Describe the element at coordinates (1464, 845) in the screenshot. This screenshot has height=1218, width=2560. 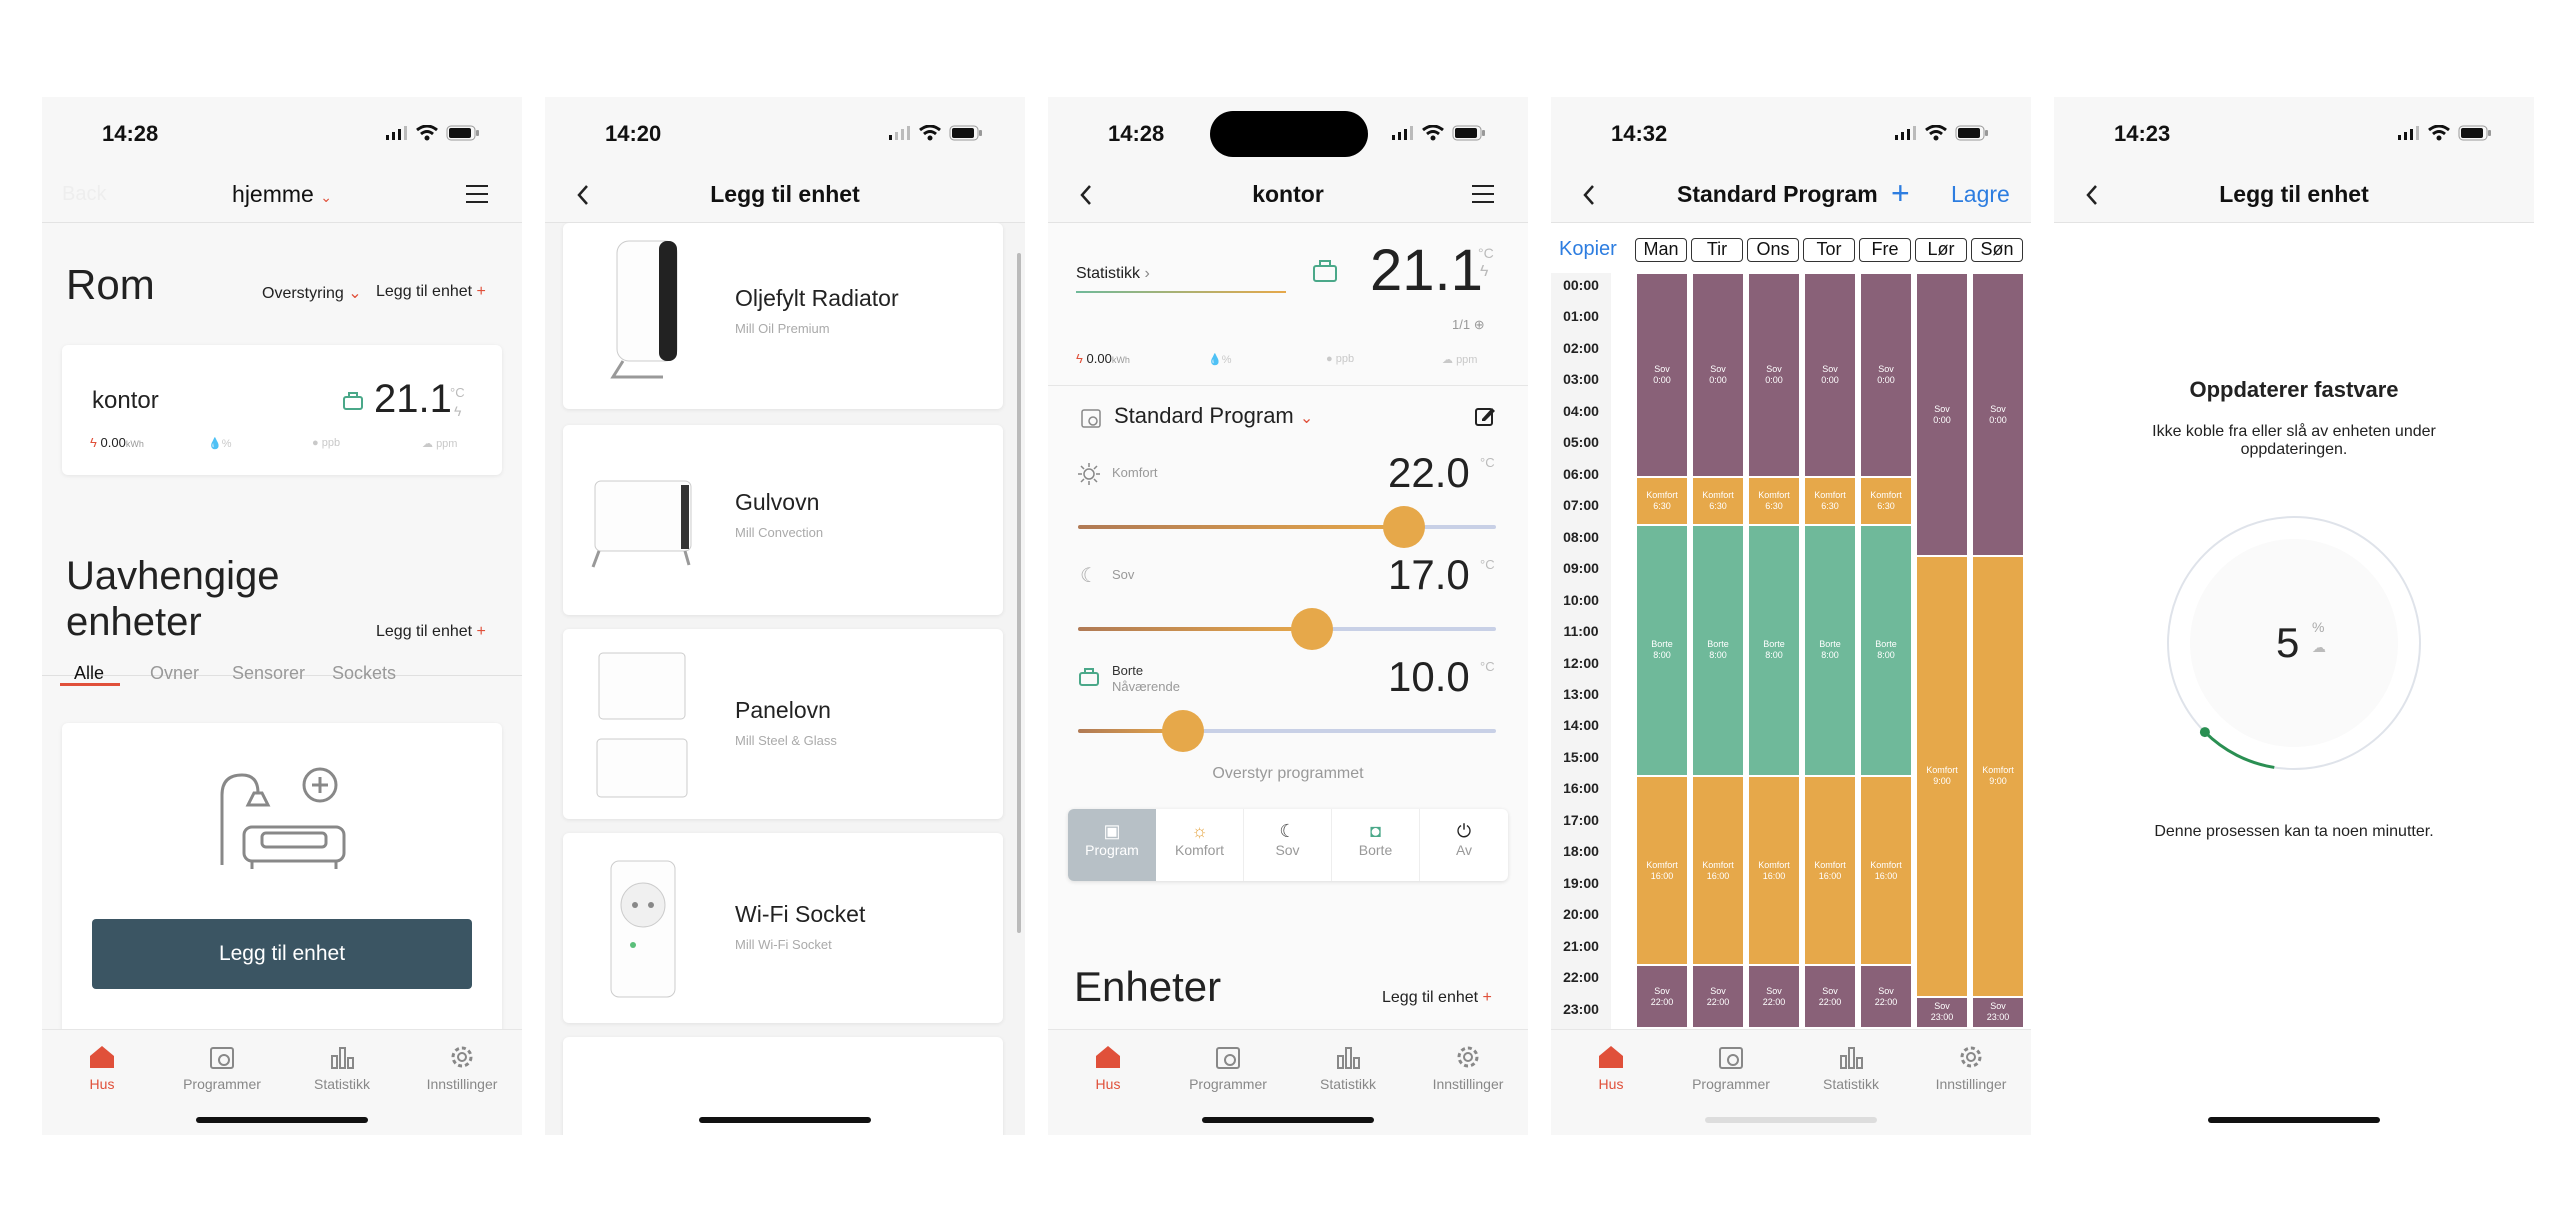
I see `seg-off: ⏻ Av` at that location.